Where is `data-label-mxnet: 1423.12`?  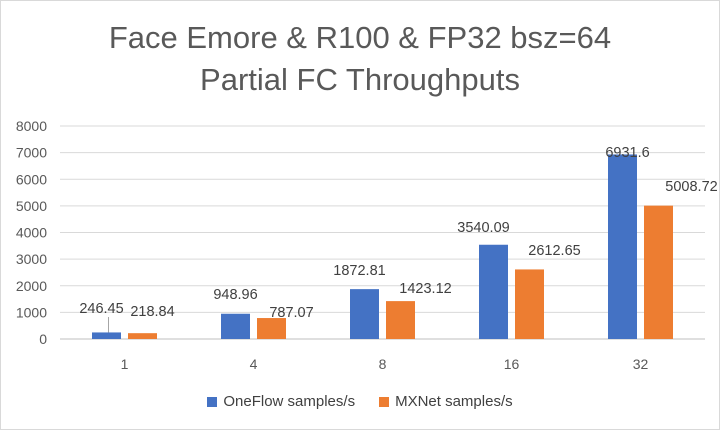
data-label-mxnet: 1423.12 is located at coordinates (425, 289).